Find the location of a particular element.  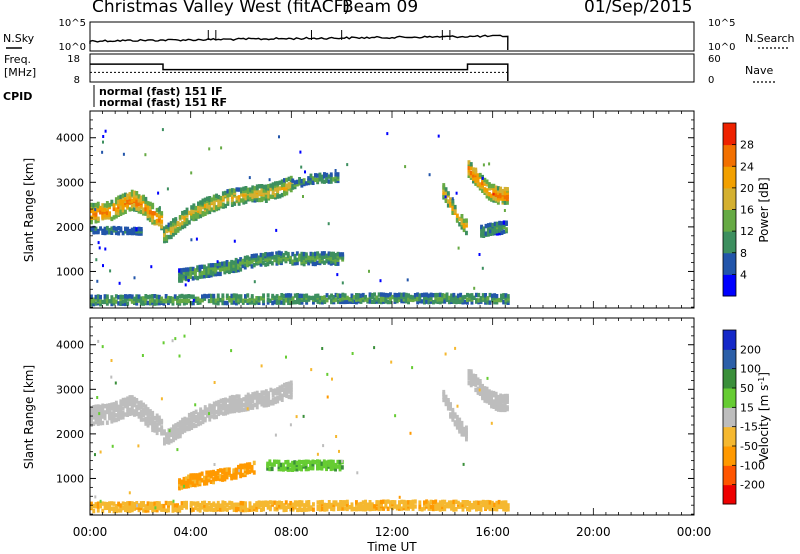

freq-left-label-1: Freq. is located at coordinates (17, 59).